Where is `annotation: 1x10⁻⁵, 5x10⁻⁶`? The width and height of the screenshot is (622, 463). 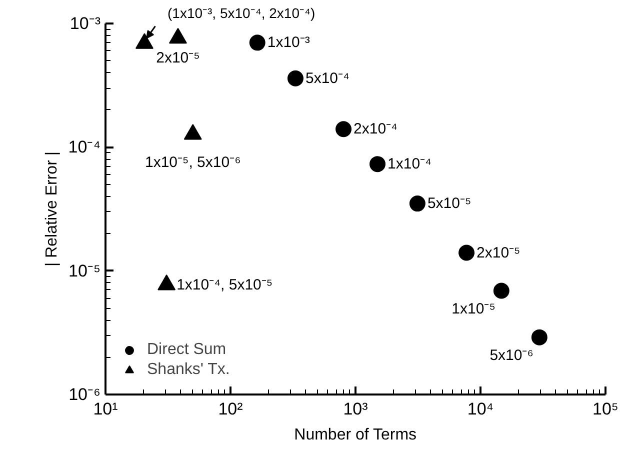
annotation: 1x10⁻⁵, 5x10⁻⁶ is located at coordinates (192, 162).